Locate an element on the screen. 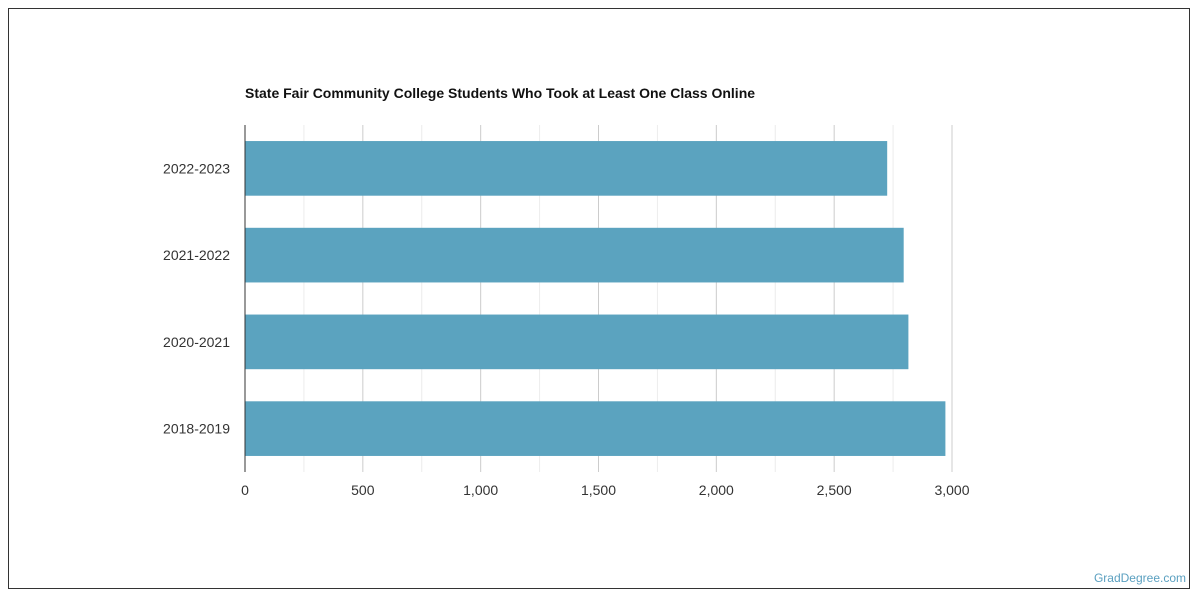 Image resolution: width=1200 pixels, height=600 pixels. bar-2018-2019 is located at coordinates (595, 428).